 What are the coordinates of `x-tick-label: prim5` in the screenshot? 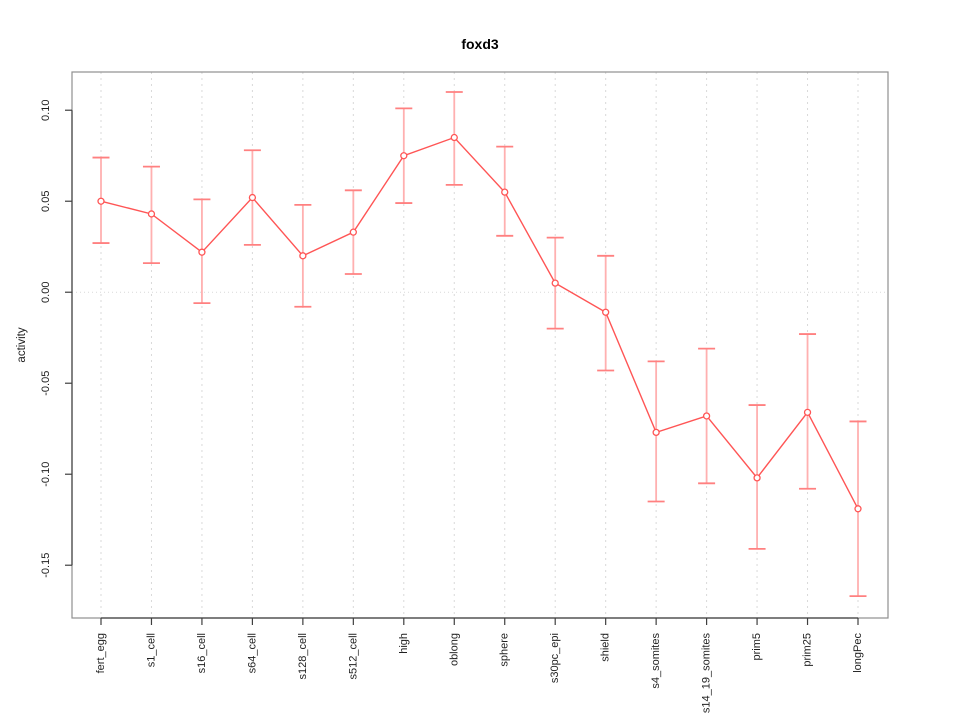 It's located at (757, 647).